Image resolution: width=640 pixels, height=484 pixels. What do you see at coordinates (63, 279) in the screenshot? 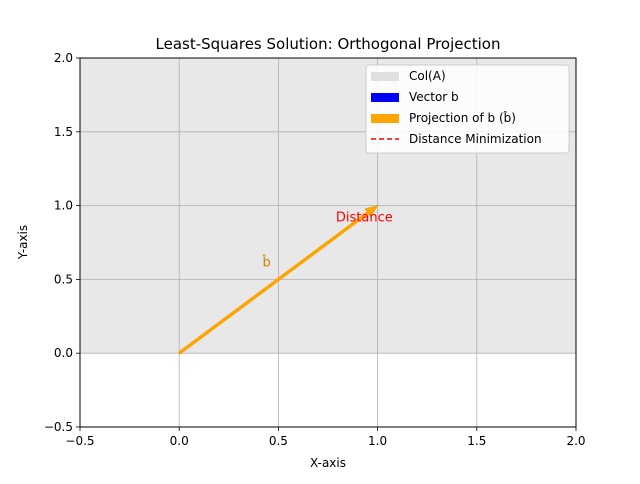
I see `y-tick-label: 0.5` at bounding box center [63, 279].